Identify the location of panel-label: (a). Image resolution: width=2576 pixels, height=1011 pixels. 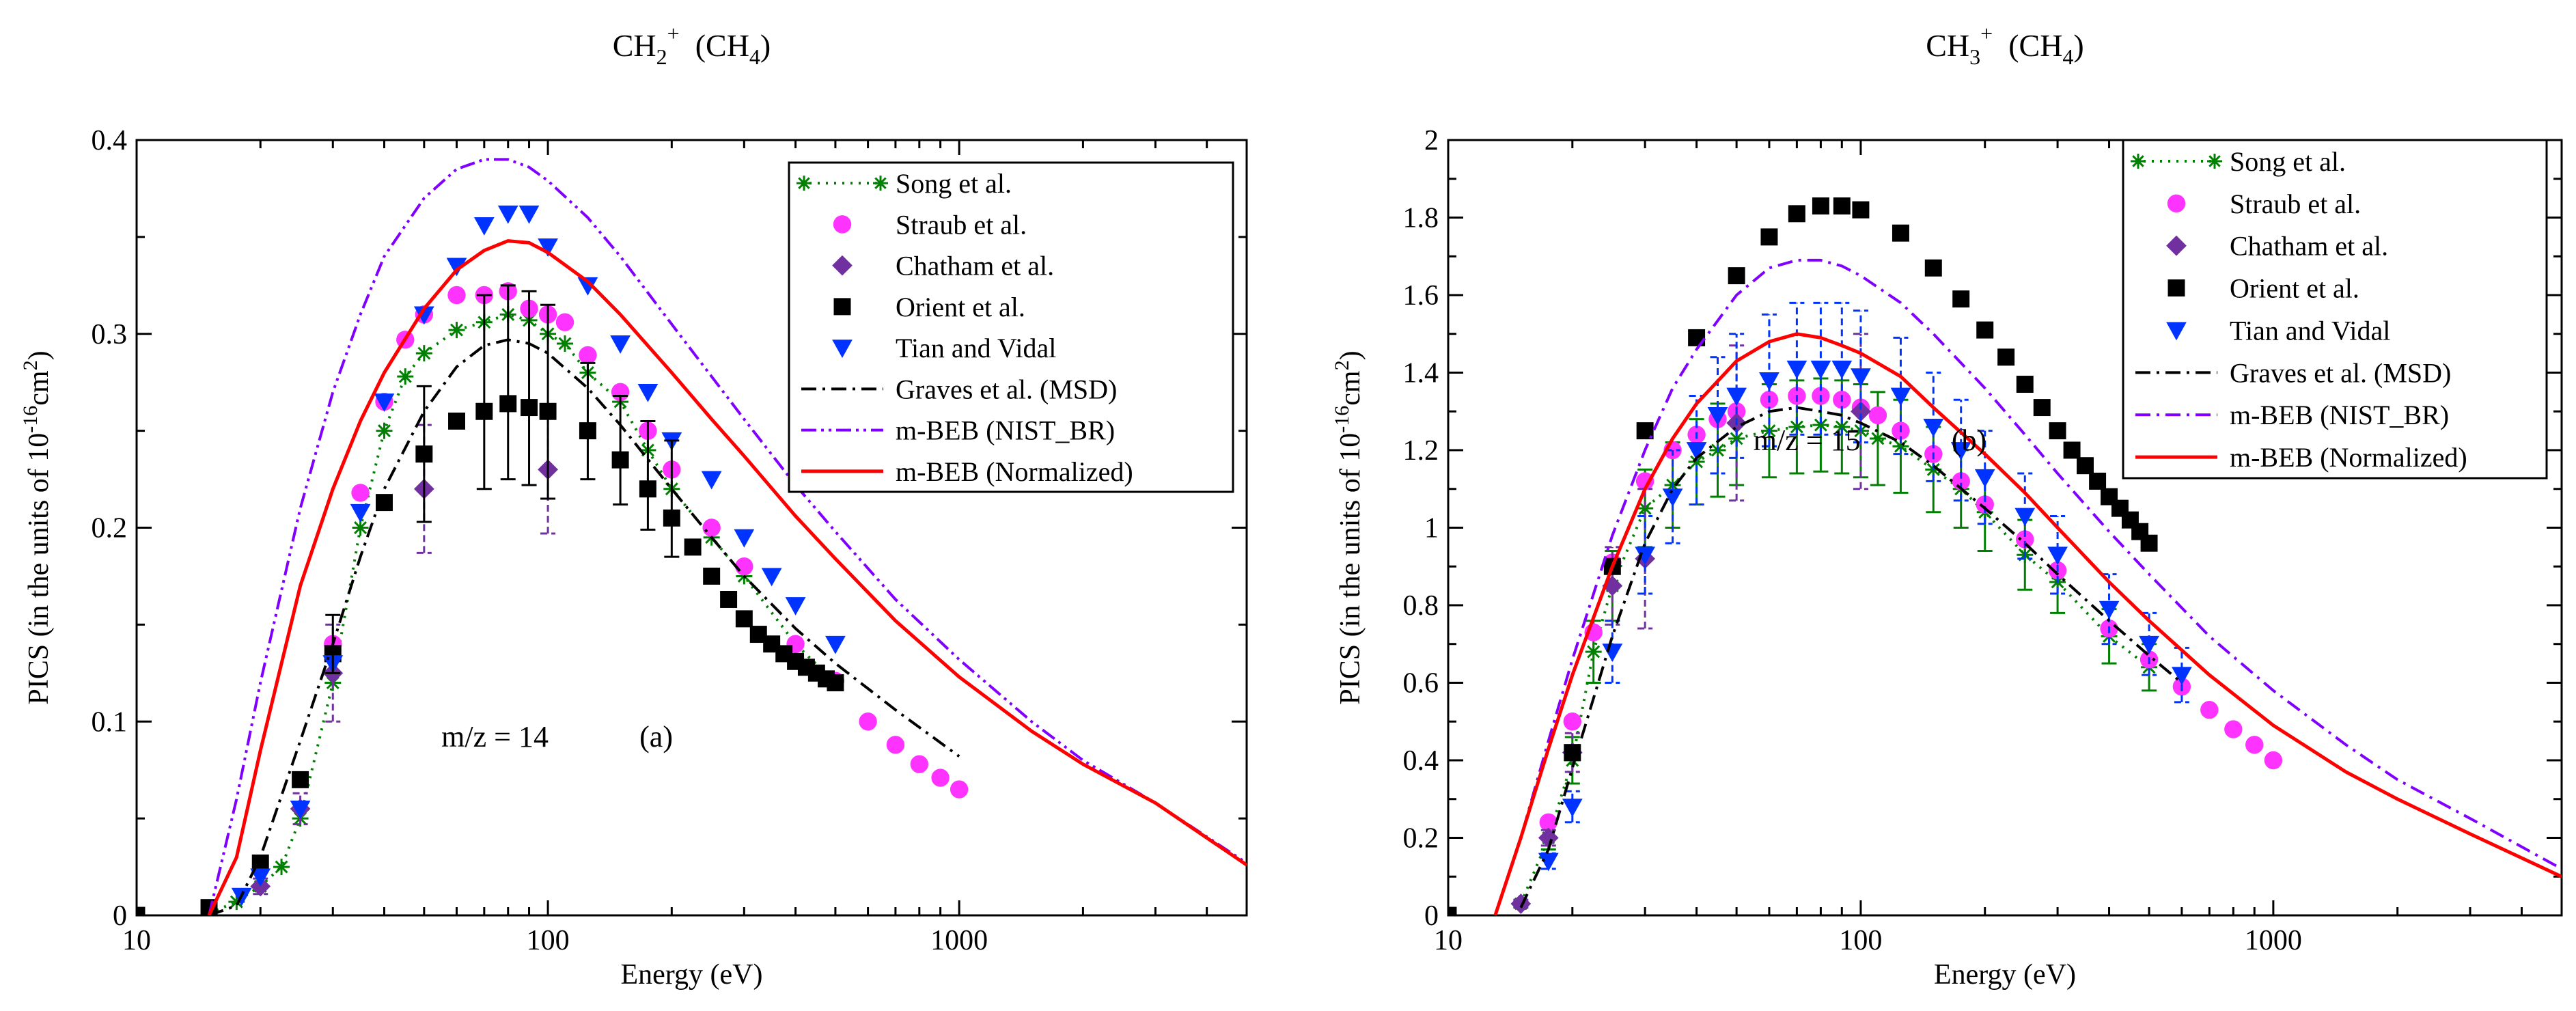
(656, 736).